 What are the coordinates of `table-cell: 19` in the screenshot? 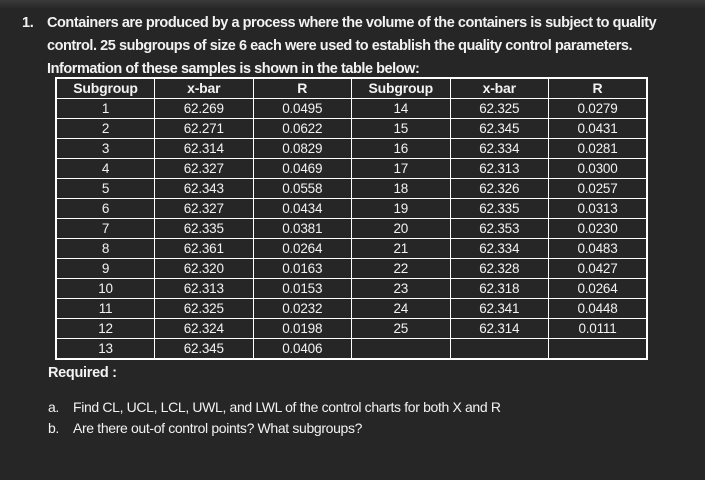 It's located at (401, 208).